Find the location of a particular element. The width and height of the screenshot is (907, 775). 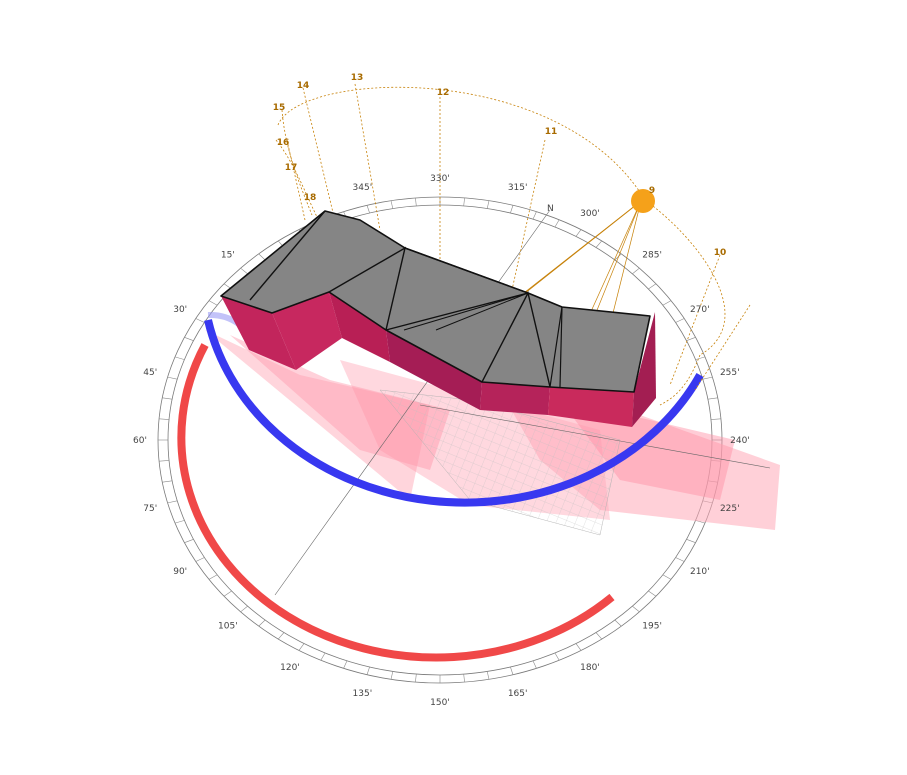

sun-hour-labels: 9 10 11 12 13 14 15 16 17 18 is located at coordinates (500, 165).